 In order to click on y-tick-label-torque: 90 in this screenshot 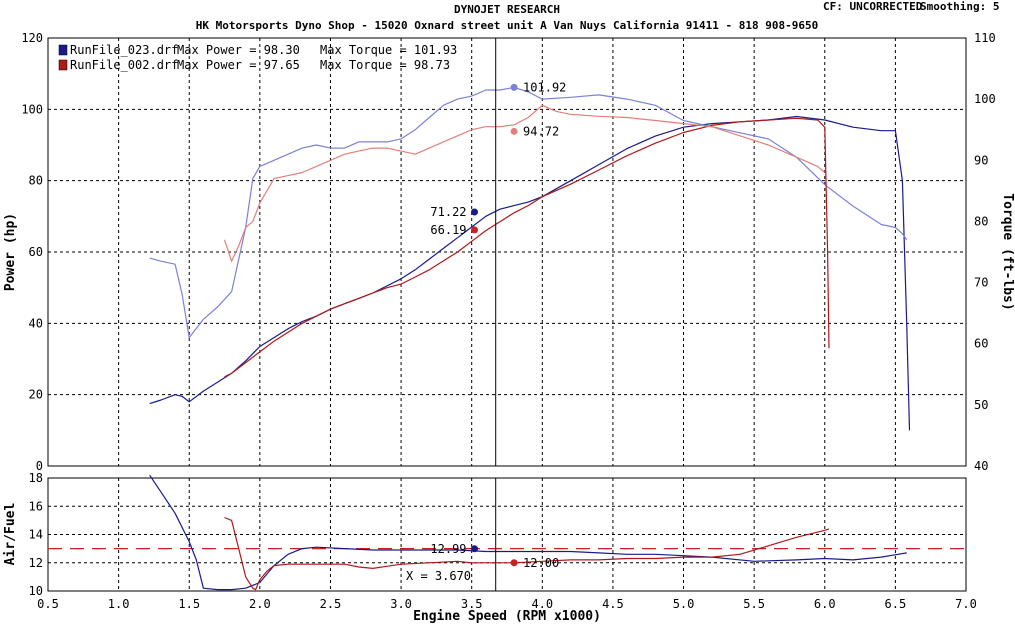, I will do `click(981, 160)`.